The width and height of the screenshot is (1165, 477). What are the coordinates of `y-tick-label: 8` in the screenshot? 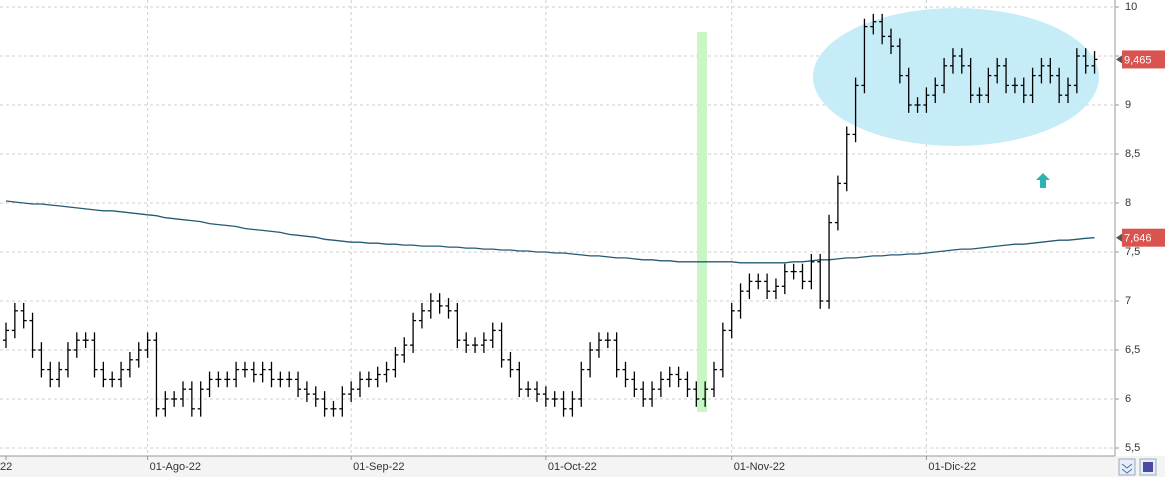 It's located at (1128, 203).